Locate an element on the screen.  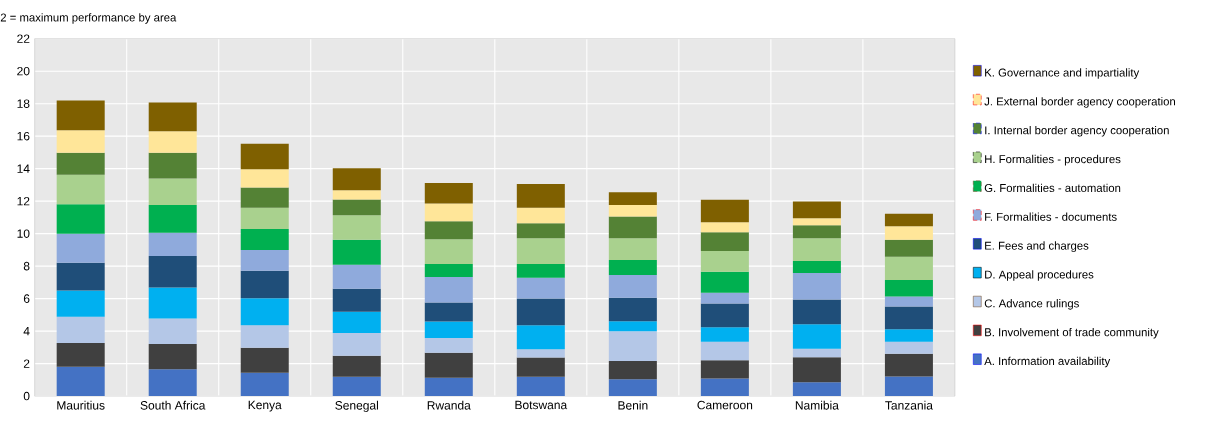
y-tick-label: 6 is located at coordinates (26, 298).